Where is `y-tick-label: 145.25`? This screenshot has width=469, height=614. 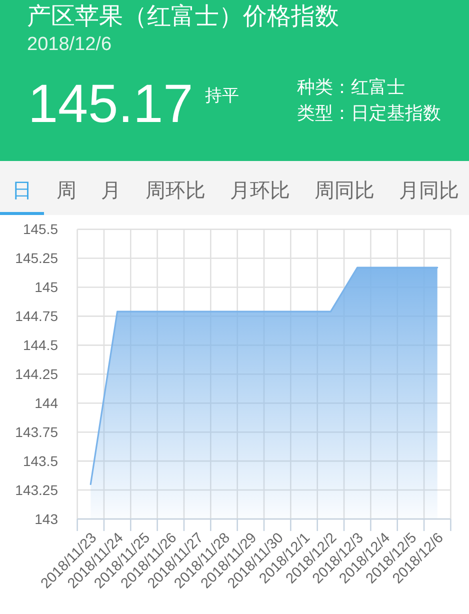
y-tick-label: 145.25 is located at coordinates (36, 258).